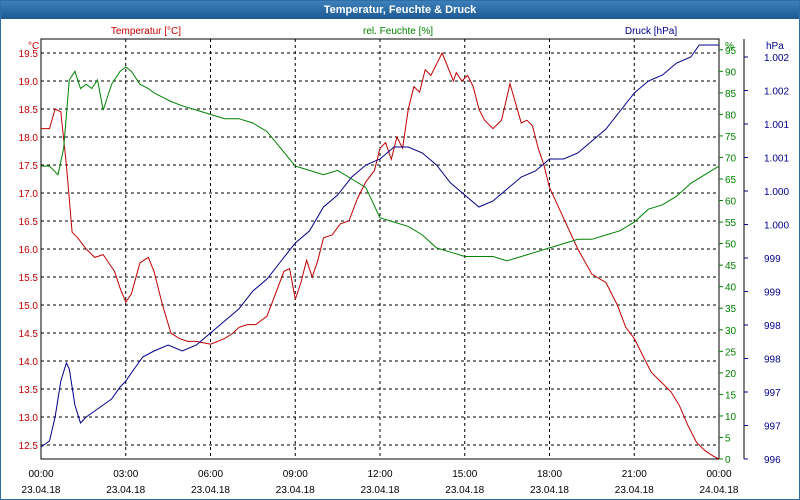 The width and height of the screenshot is (800, 500). Describe the element at coordinates (210, 474) in the screenshot. I see `x-tick-label: 06:00` at that location.